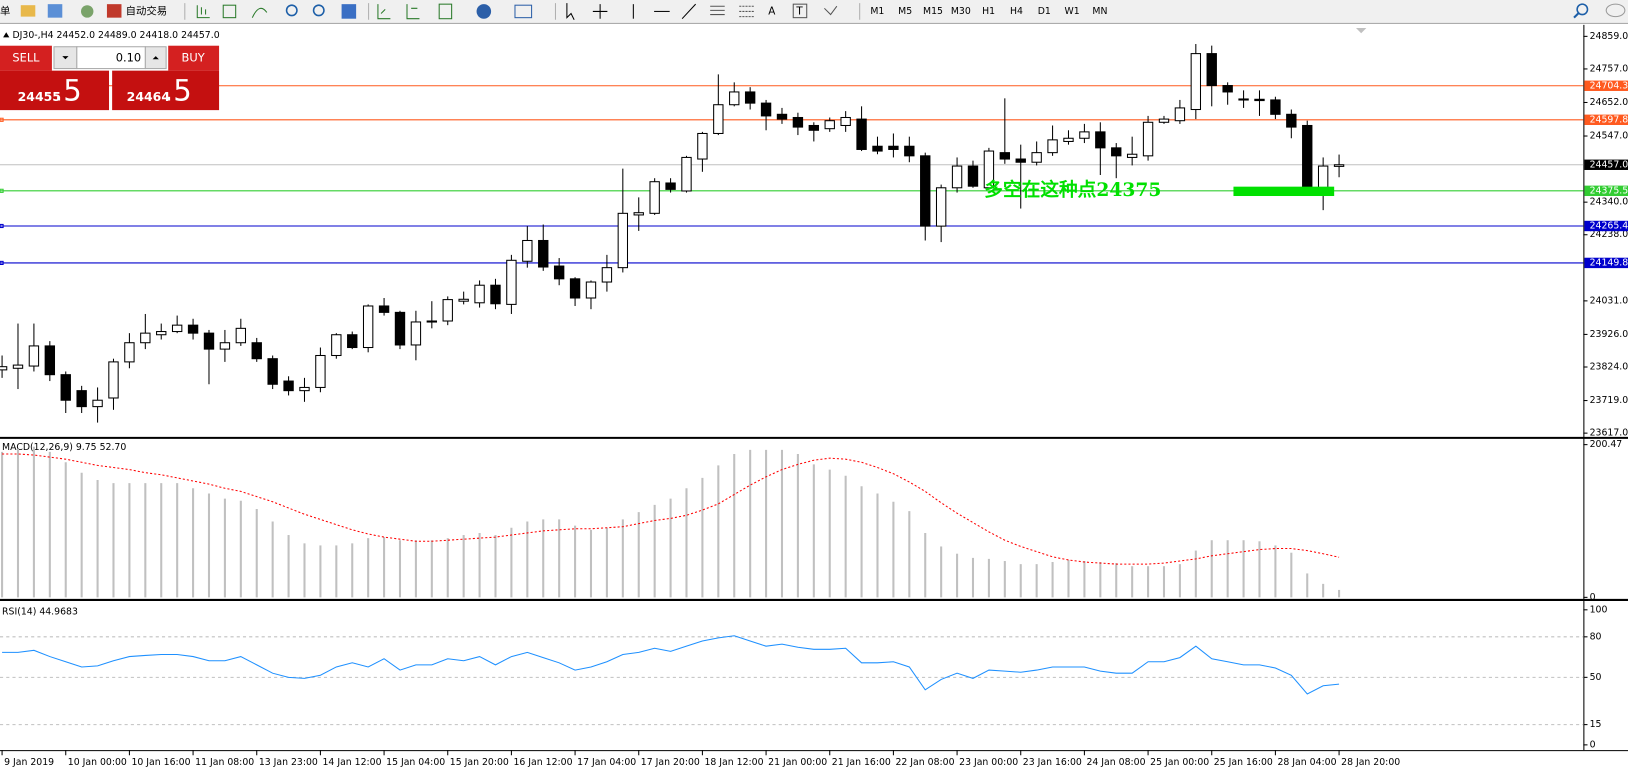  I want to click on x-tick-label: 24 Jan 08:00, so click(1115, 762).